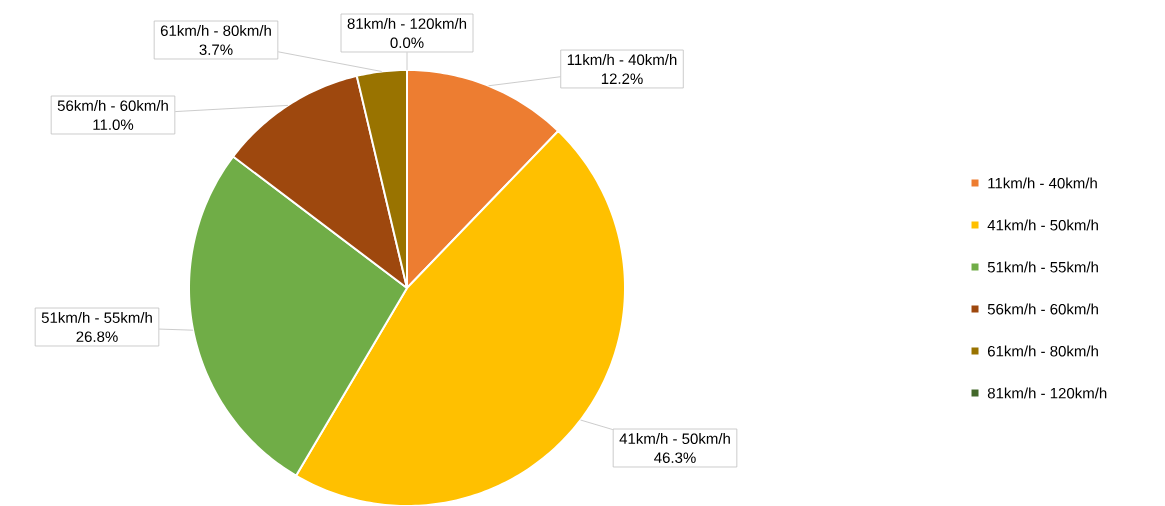 Image resolution: width=1165 pixels, height=506 pixels. What do you see at coordinates (407, 23) in the screenshot?
I see `category-label: 81km/h - 120km/h` at bounding box center [407, 23].